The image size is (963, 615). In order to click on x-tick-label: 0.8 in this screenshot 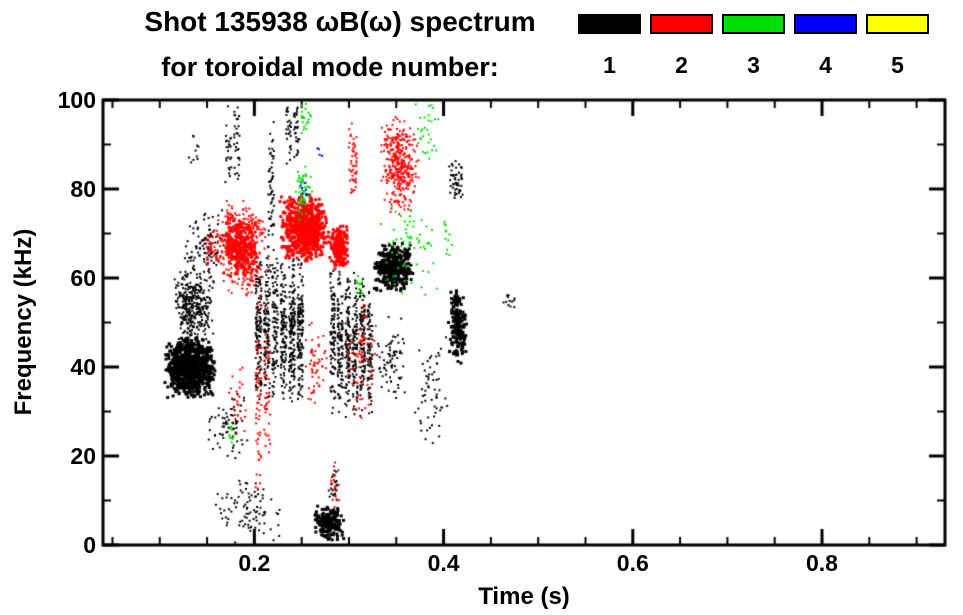, I will do `click(822, 563)`.